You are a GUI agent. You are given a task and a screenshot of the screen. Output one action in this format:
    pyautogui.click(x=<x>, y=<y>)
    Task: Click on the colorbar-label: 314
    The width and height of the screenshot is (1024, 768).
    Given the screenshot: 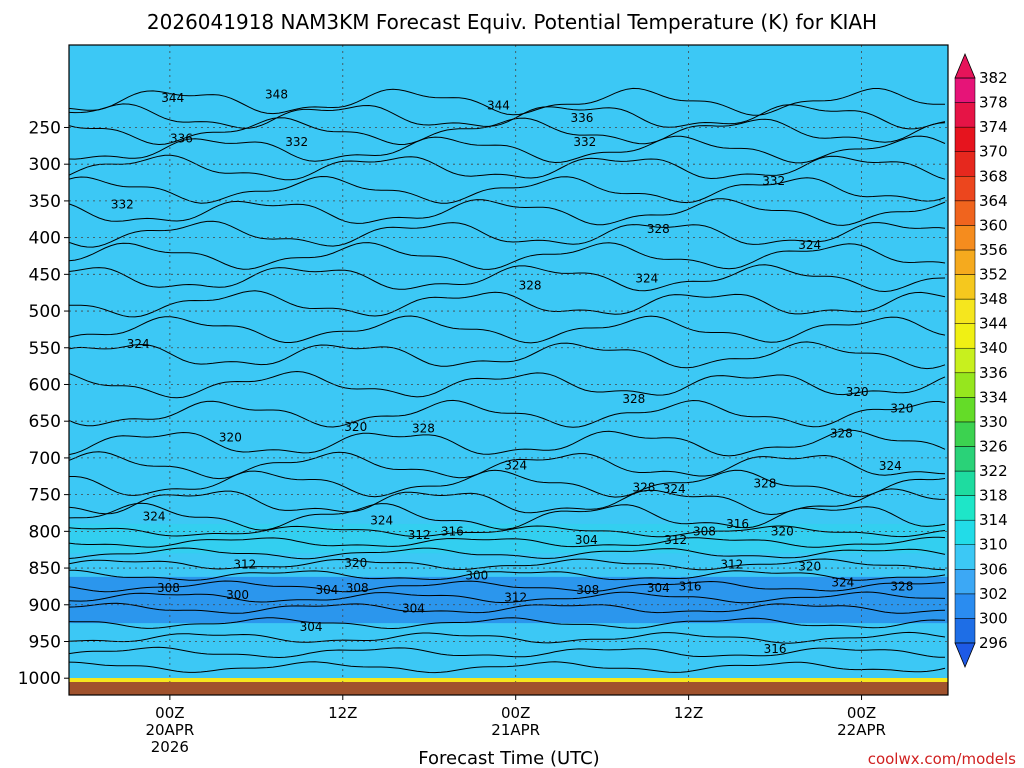 What is the action you would take?
    pyautogui.click(x=993, y=520)
    